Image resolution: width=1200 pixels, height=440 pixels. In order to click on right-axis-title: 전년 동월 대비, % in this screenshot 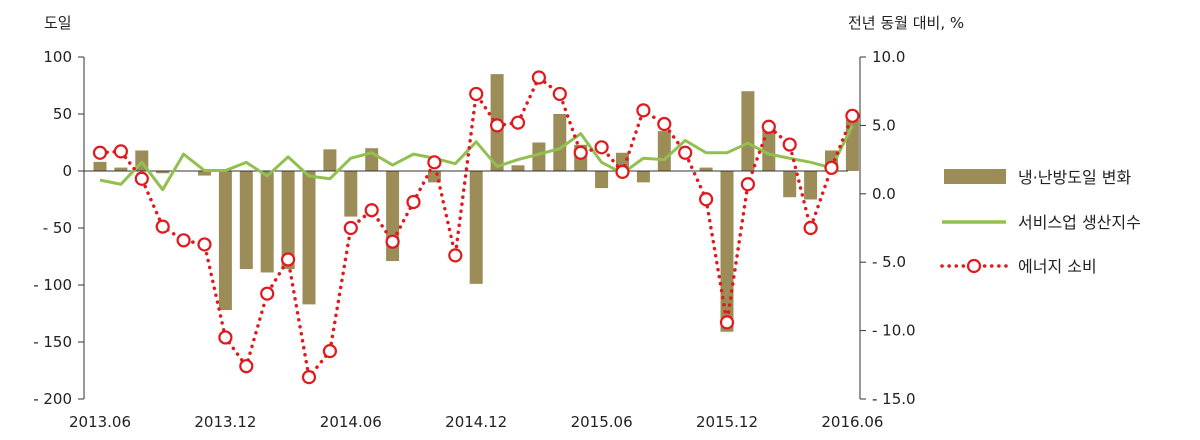, I will do `click(906, 23)`.